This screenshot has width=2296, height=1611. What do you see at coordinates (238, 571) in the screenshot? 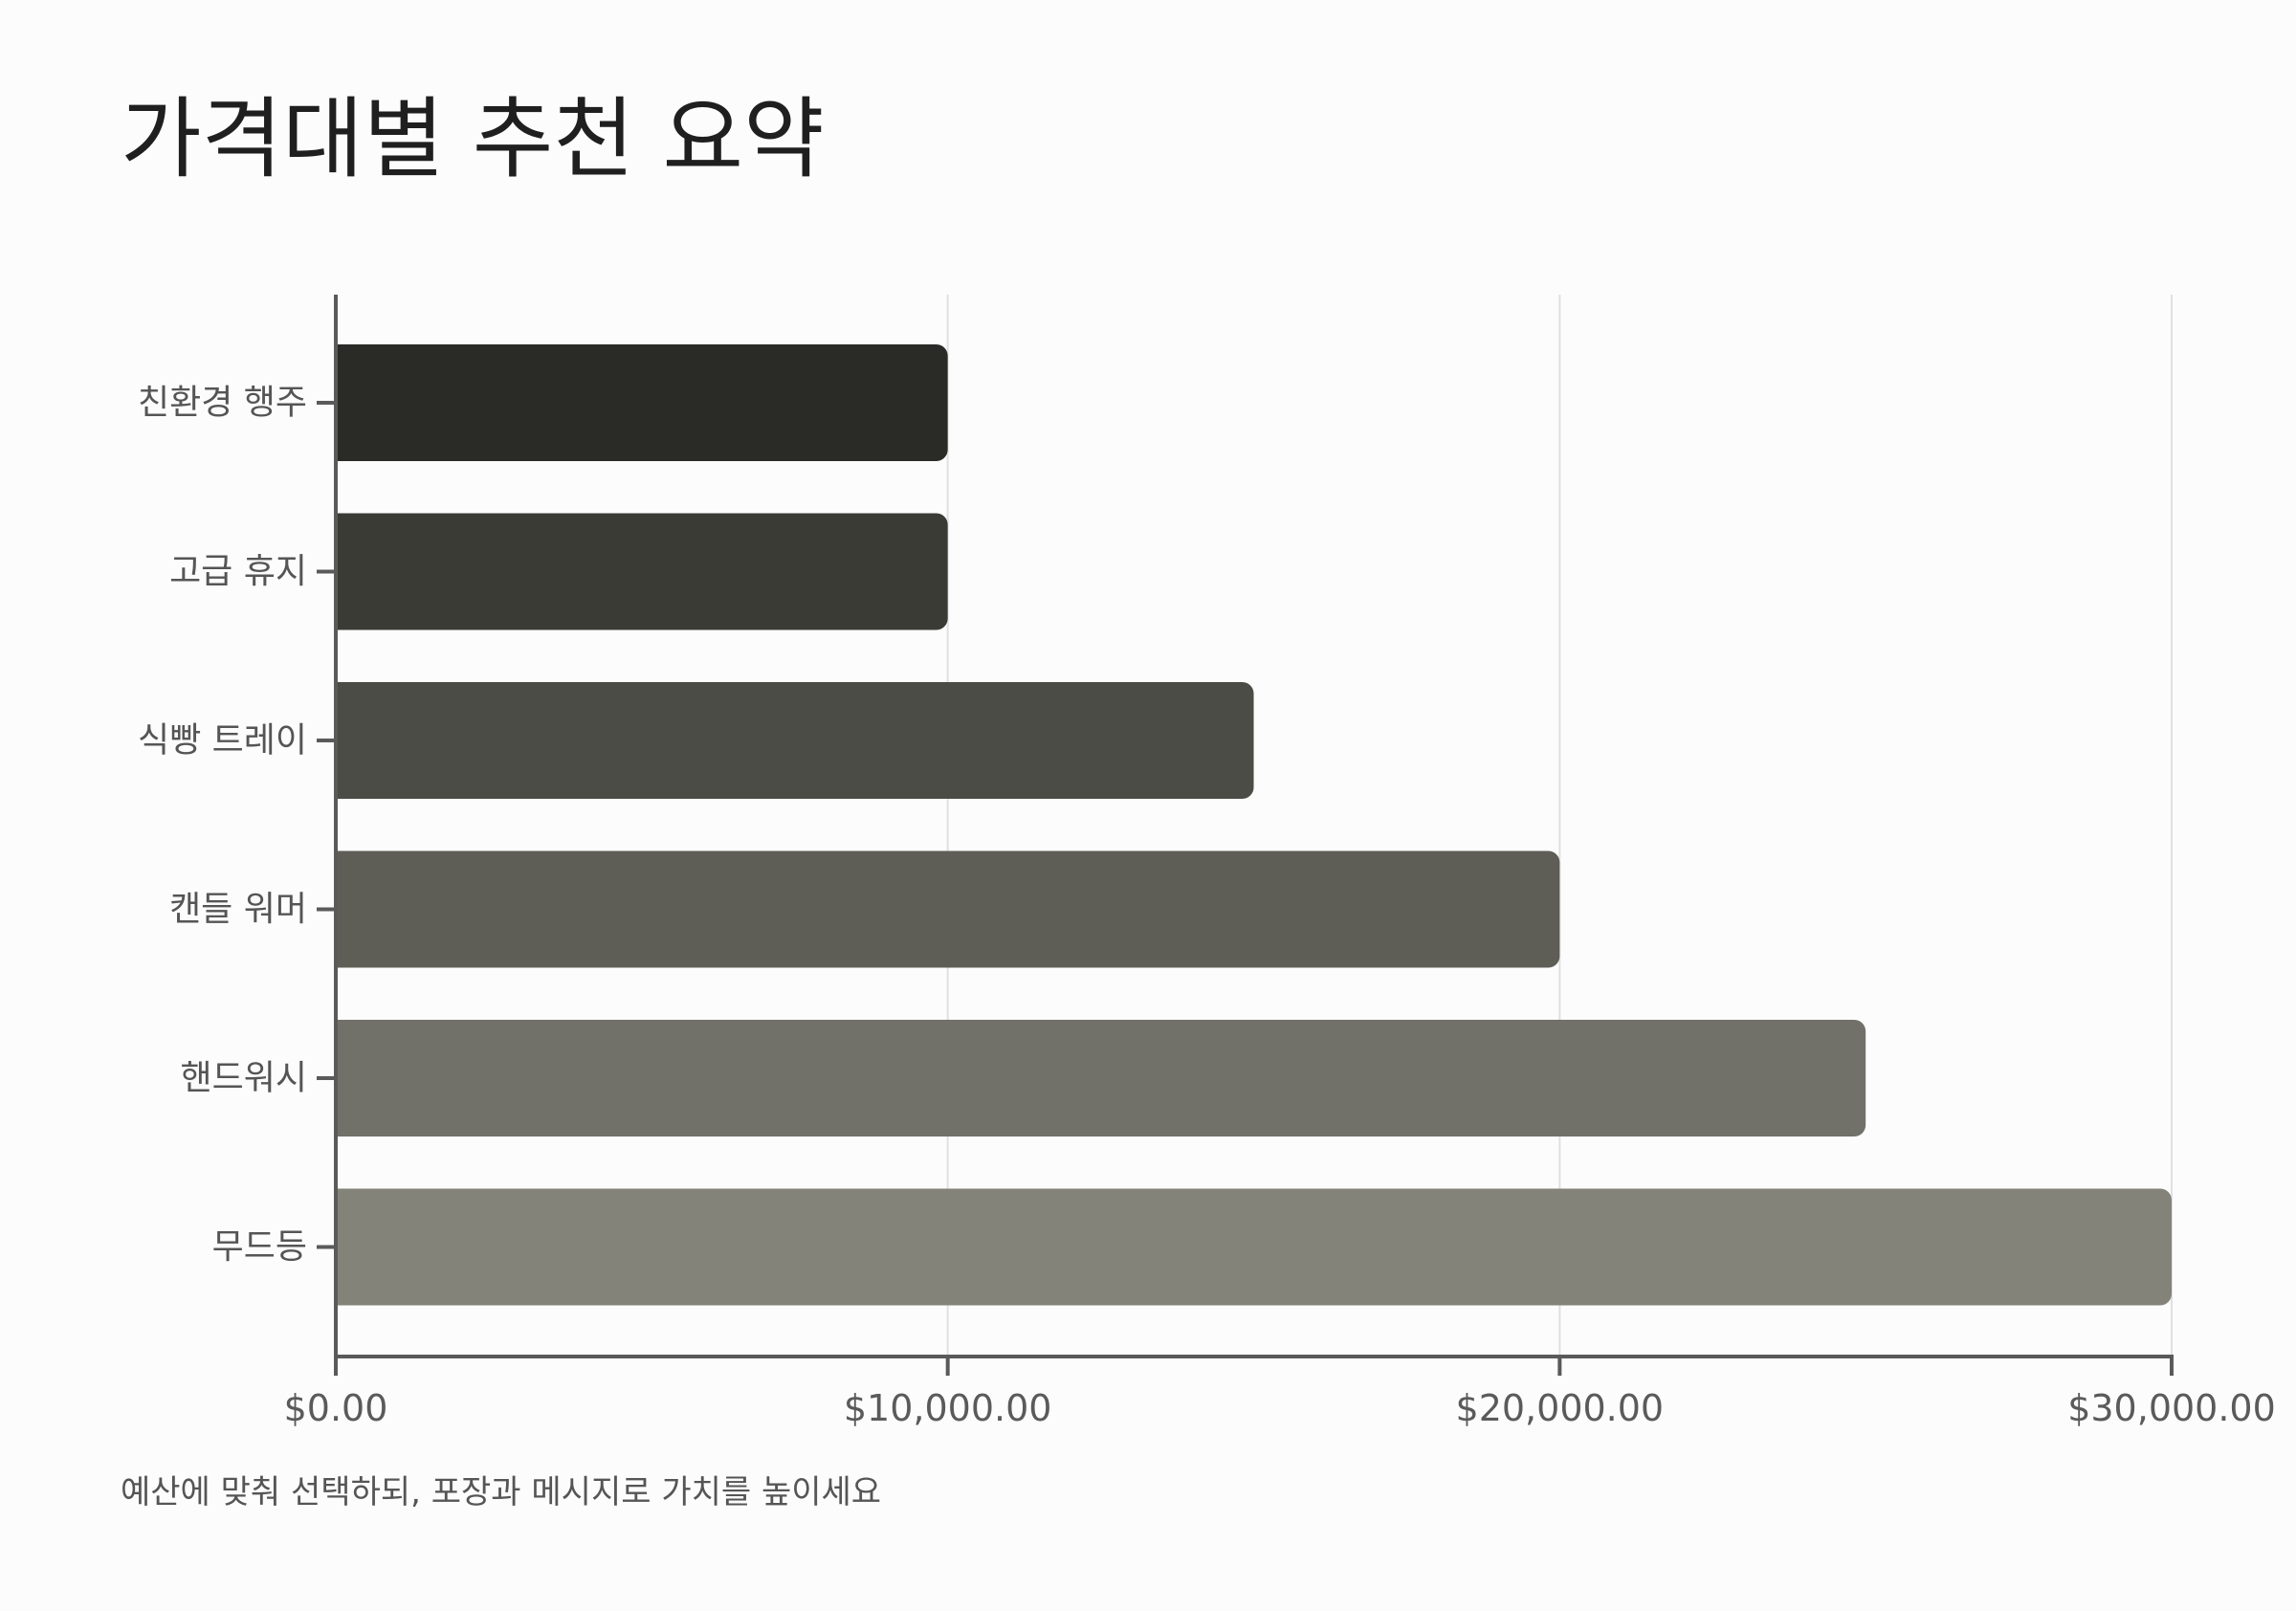
I see `category-label: 고급 휴지` at bounding box center [238, 571].